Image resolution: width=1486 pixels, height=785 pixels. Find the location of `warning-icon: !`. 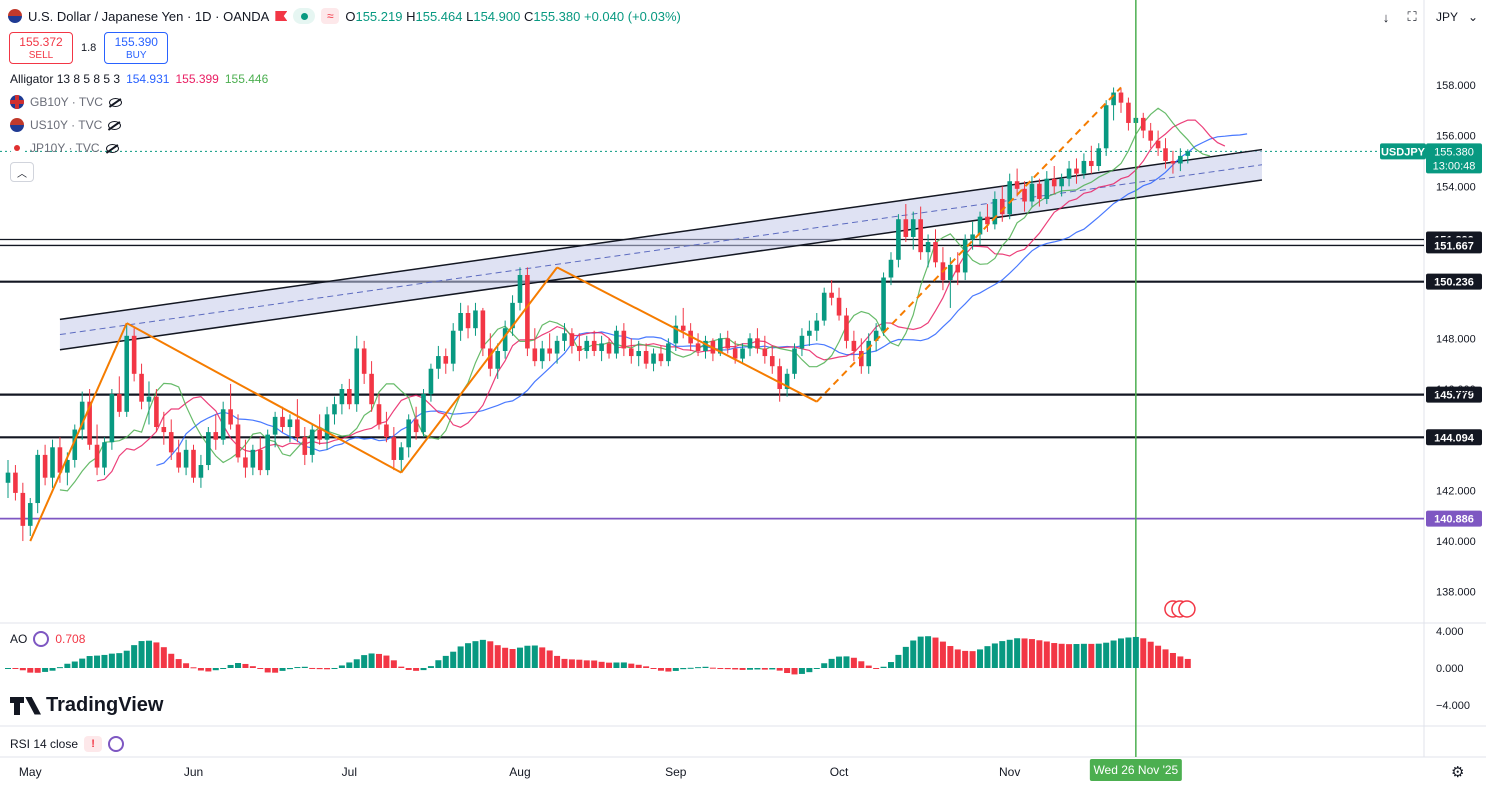

warning-icon: ! is located at coordinates (93, 744).